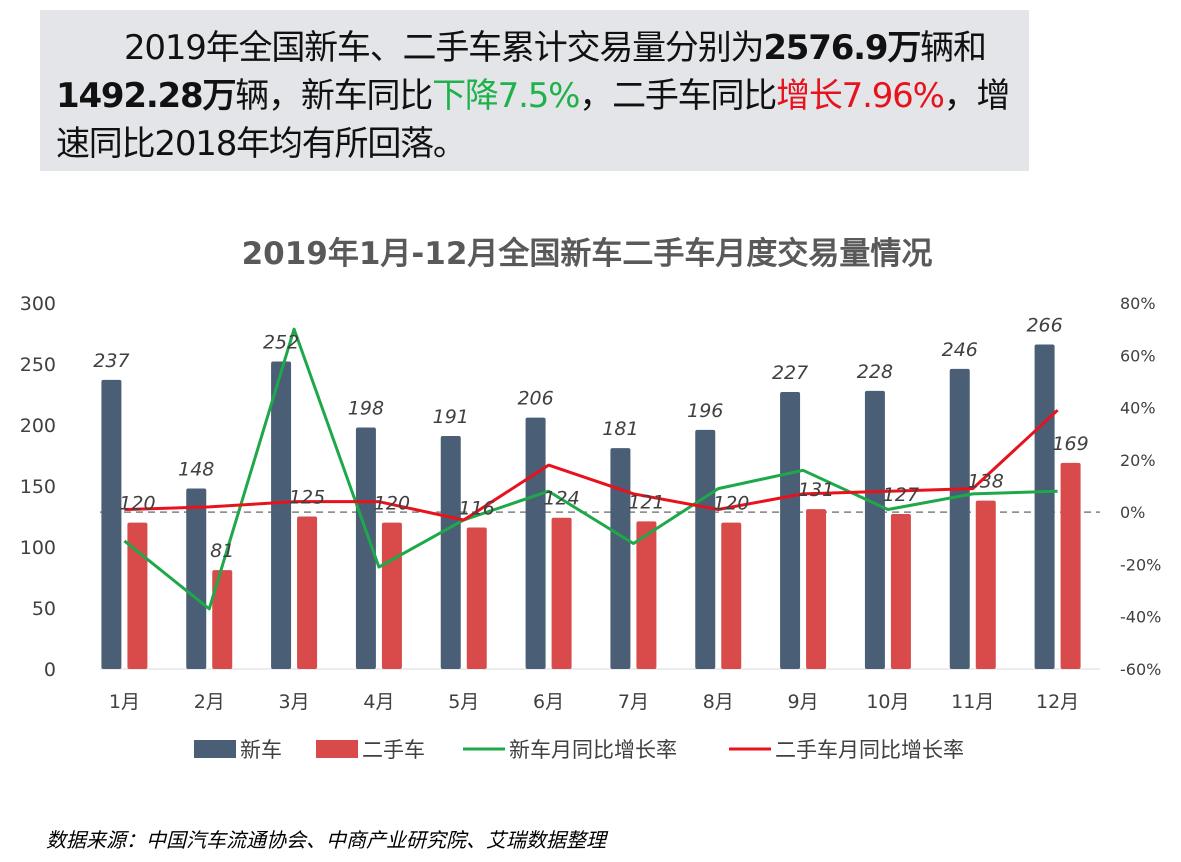 This screenshot has height=862, width=1181. I want to click on legend: 新车 二手车 新车月同比增长率 二手车月同比增长率, so click(579, 750).